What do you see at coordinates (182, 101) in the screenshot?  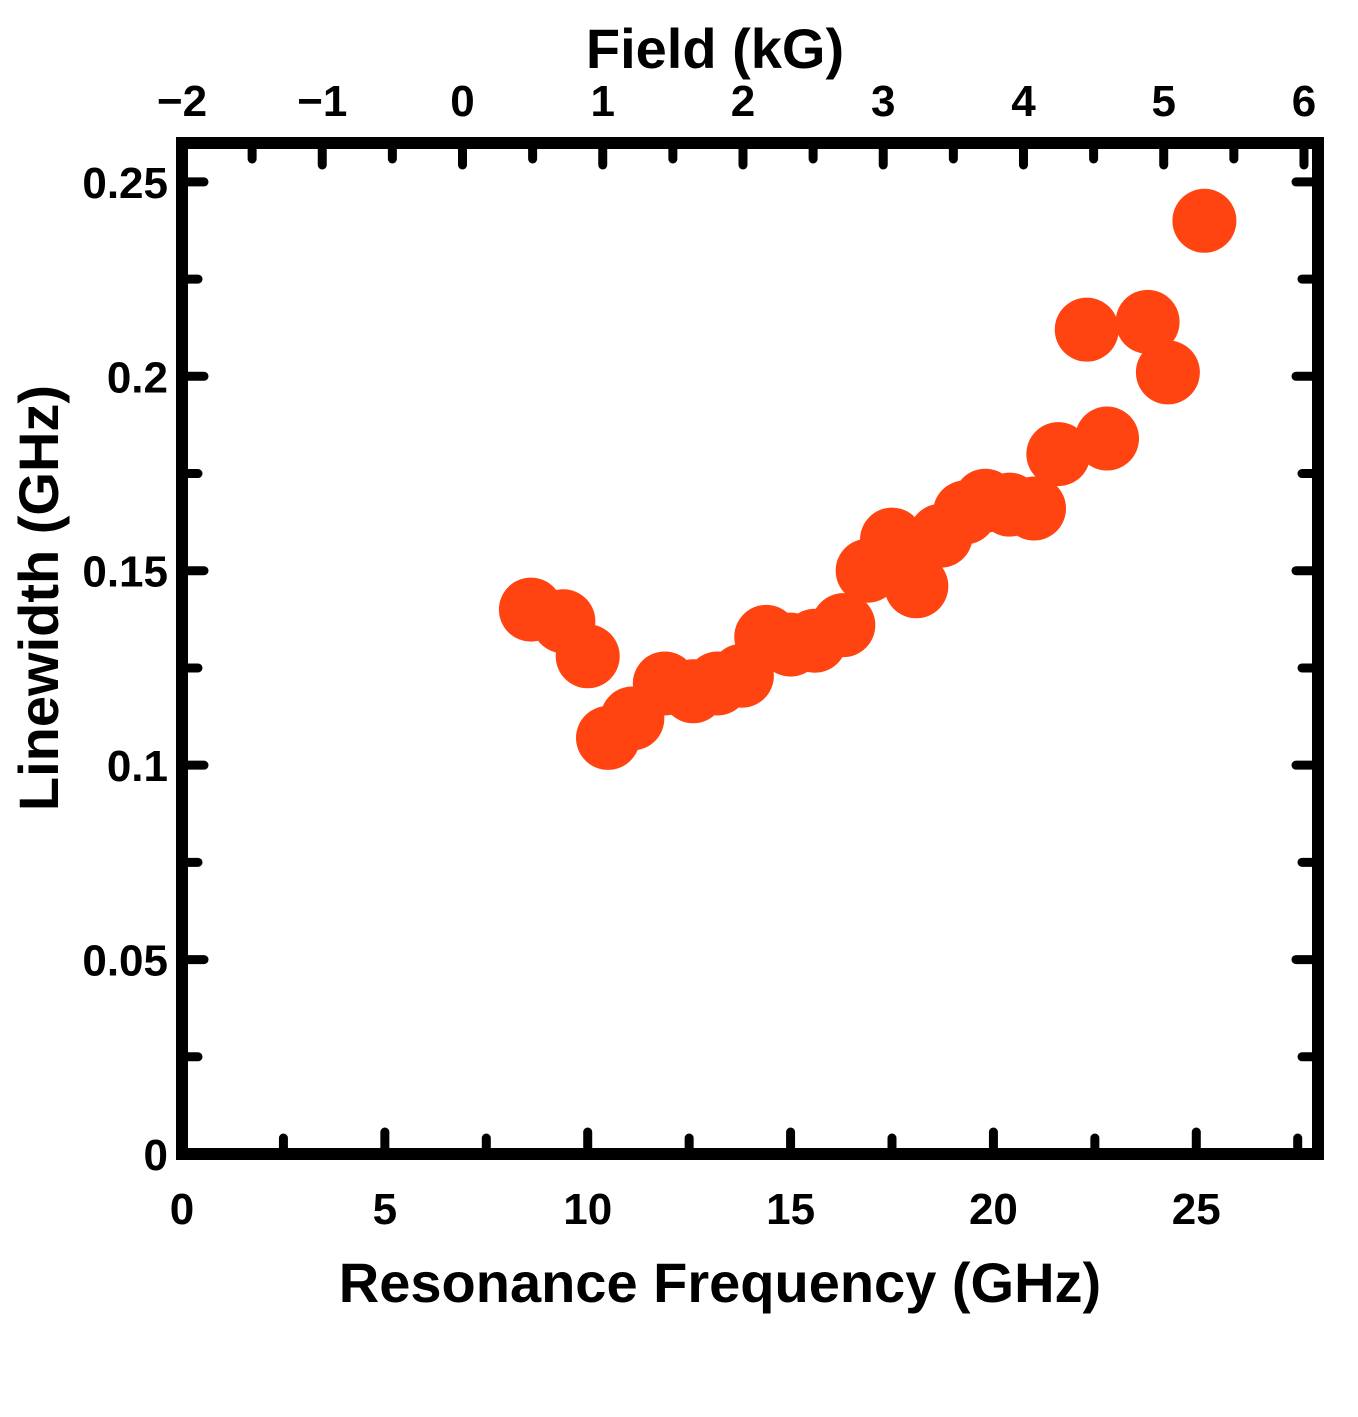 I see `top-x-tick-label: −2` at bounding box center [182, 101].